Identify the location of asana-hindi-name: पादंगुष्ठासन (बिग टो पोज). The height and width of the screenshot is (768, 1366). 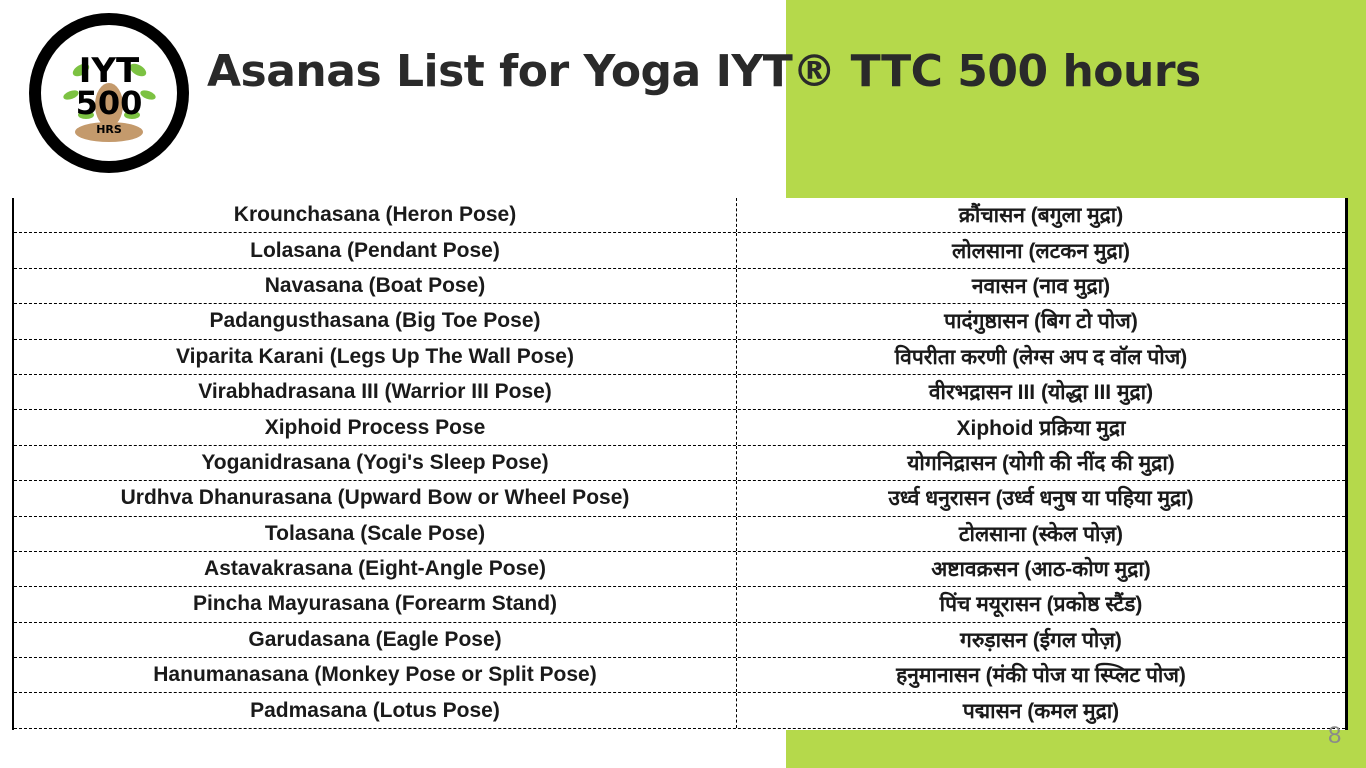
(1041, 322).